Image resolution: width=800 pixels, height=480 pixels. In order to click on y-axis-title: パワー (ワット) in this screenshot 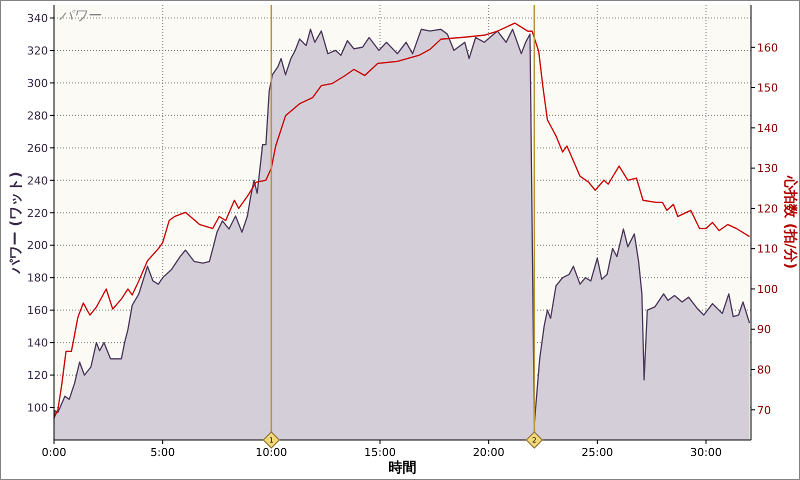, I will do `click(16, 223)`.